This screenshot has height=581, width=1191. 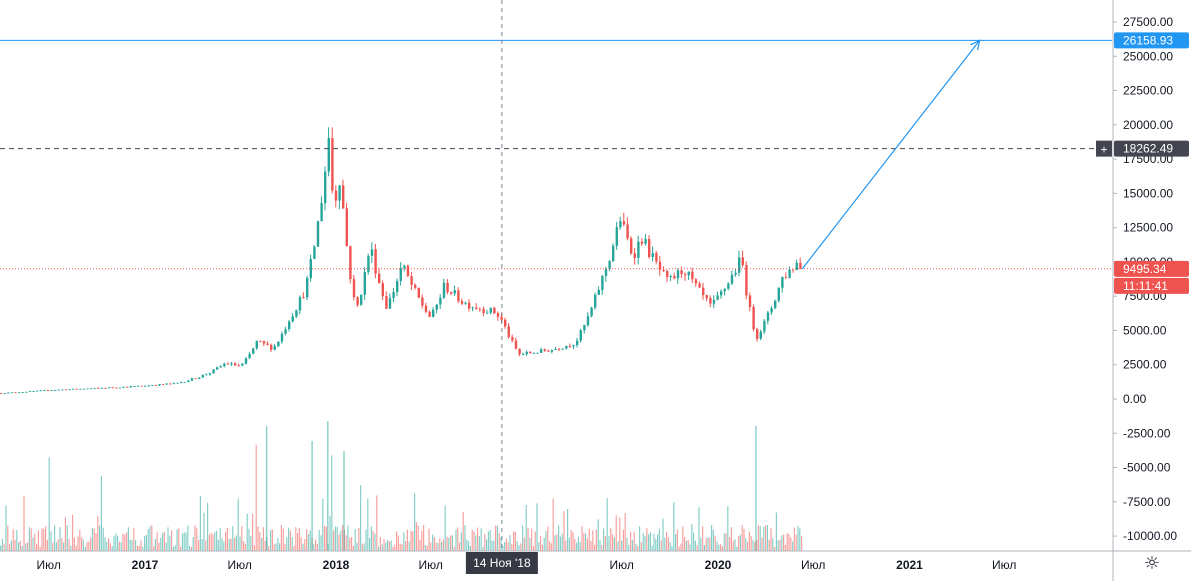 What do you see at coordinates (909, 565) in the screenshot?
I see `x-tick-label: 2021` at bounding box center [909, 565].